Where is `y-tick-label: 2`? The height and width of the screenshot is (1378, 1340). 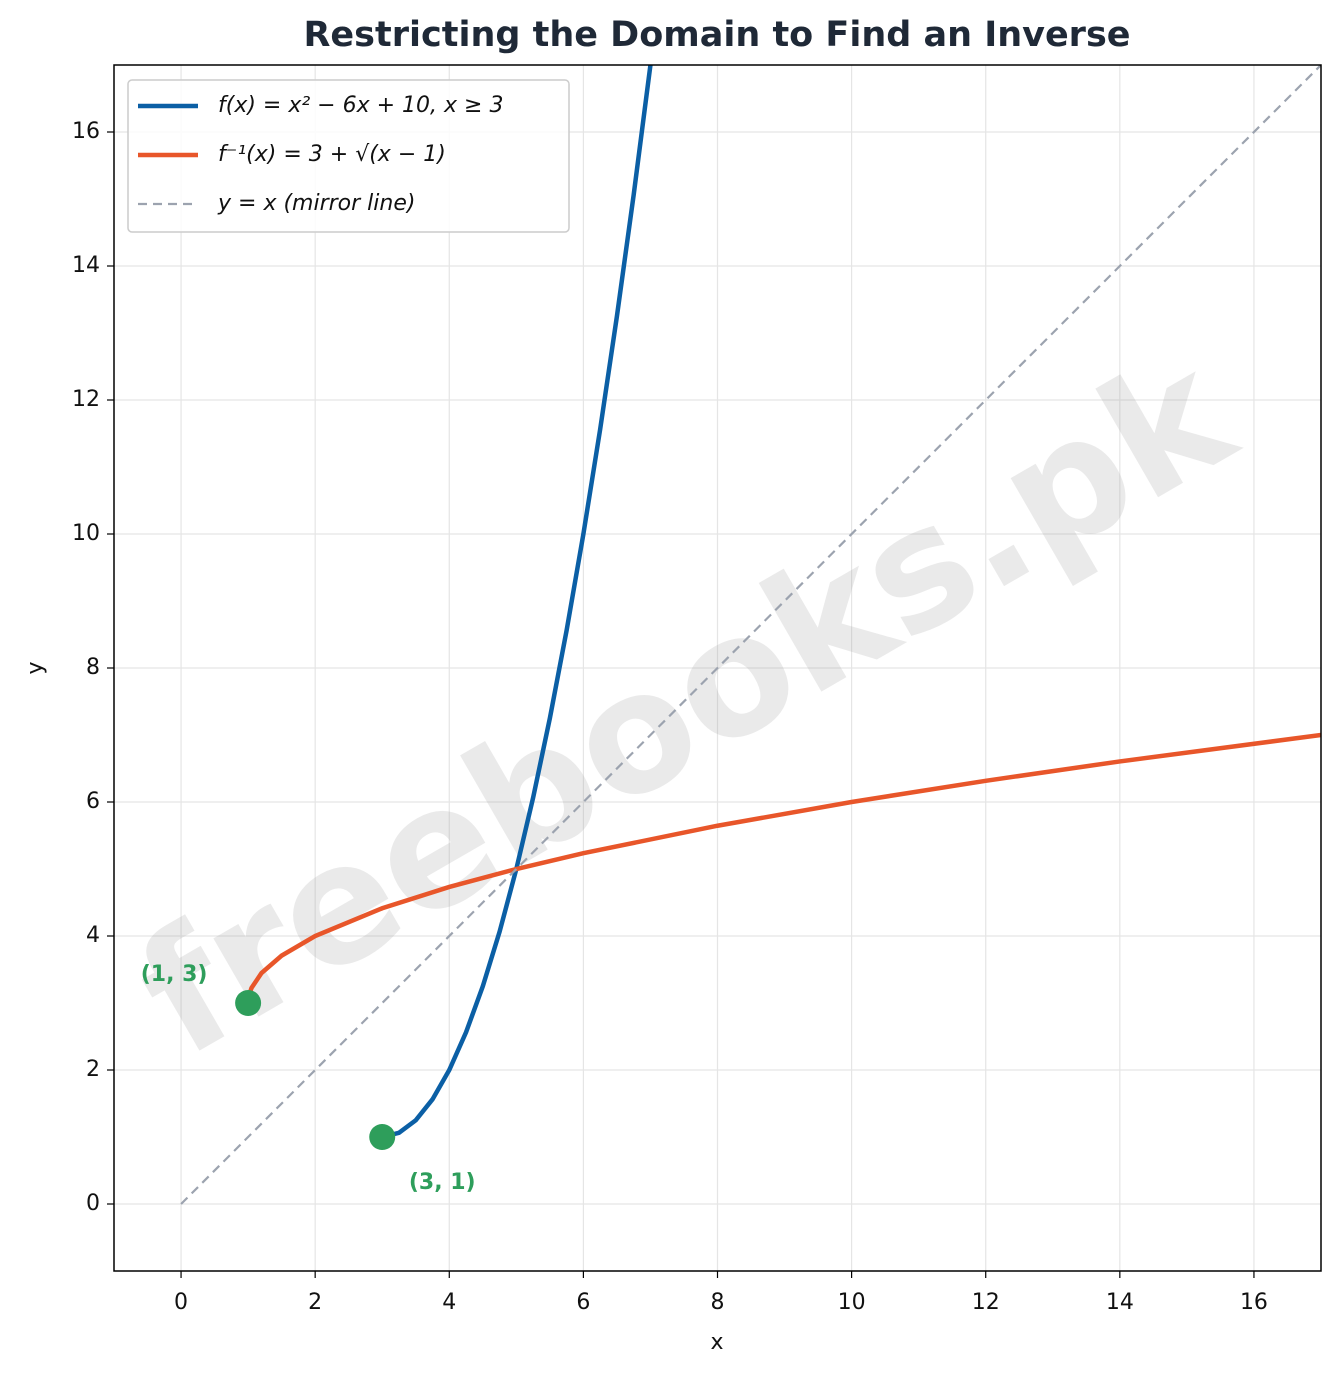
y-tick-label: 2 is located at coordinates (93, 1069).